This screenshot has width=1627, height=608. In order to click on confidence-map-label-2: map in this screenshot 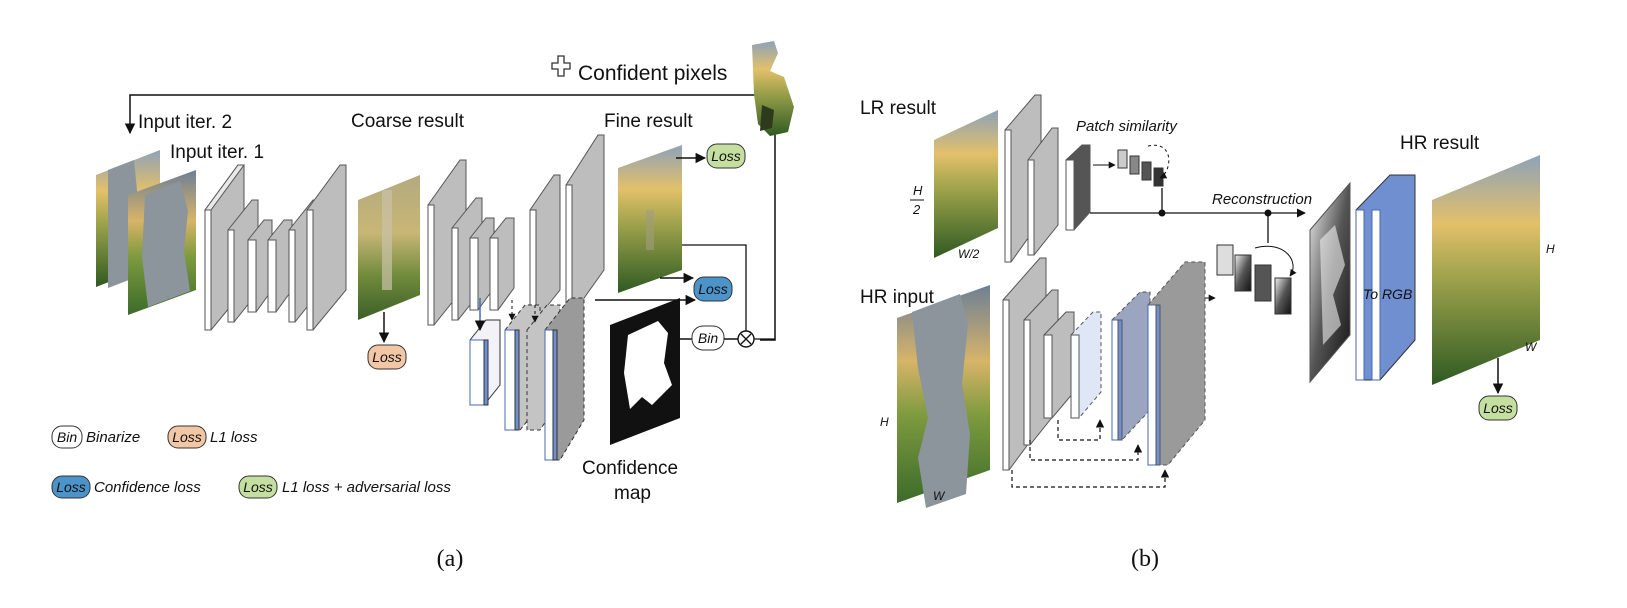, I will do `click(632, 493)`.